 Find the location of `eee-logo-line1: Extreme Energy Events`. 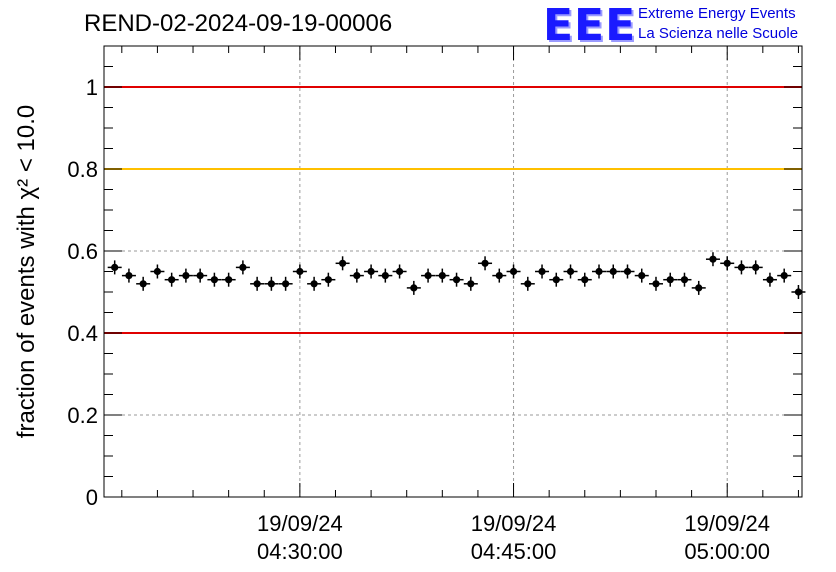

eee-logo-line1: Extreme Energy Events is located at coordinates (717, 13).